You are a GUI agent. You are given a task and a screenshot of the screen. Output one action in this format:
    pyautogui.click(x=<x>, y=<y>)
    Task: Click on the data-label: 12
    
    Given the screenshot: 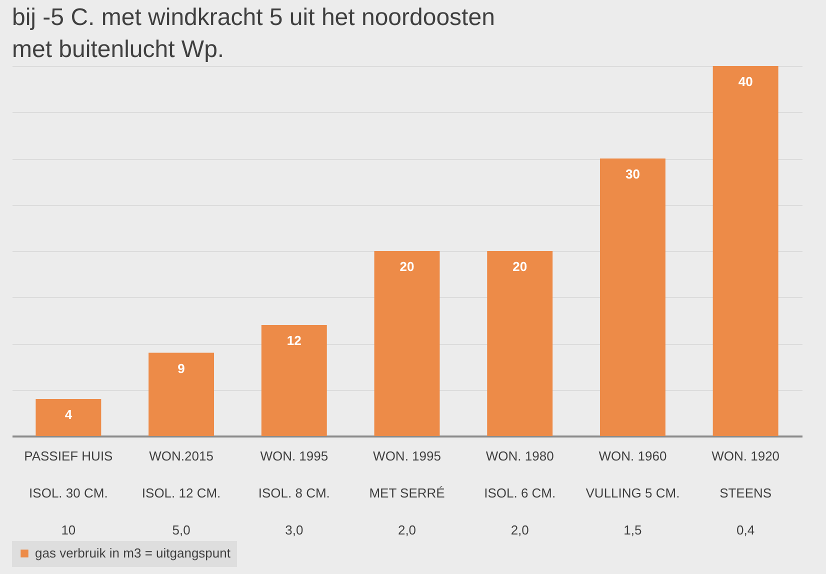 What is the action you would take?
    pyautogui.click(x=294, y=340)
    